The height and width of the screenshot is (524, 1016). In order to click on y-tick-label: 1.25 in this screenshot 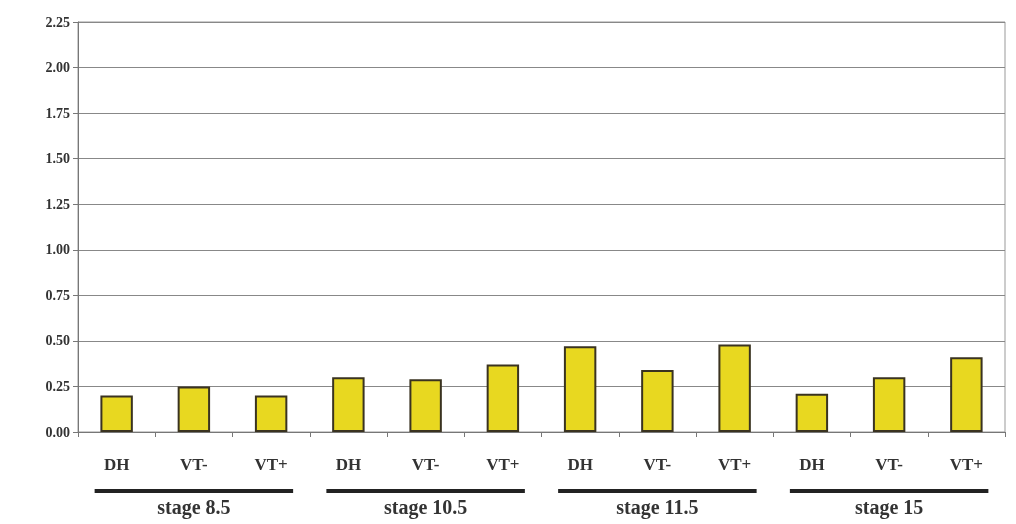, I will do `click(57, 204)`.